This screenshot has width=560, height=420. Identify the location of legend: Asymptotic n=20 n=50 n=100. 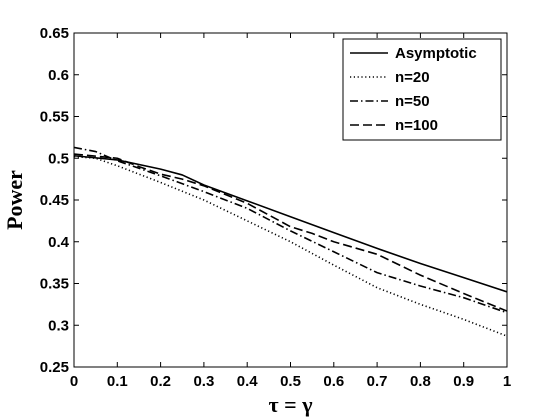
(422, 89).